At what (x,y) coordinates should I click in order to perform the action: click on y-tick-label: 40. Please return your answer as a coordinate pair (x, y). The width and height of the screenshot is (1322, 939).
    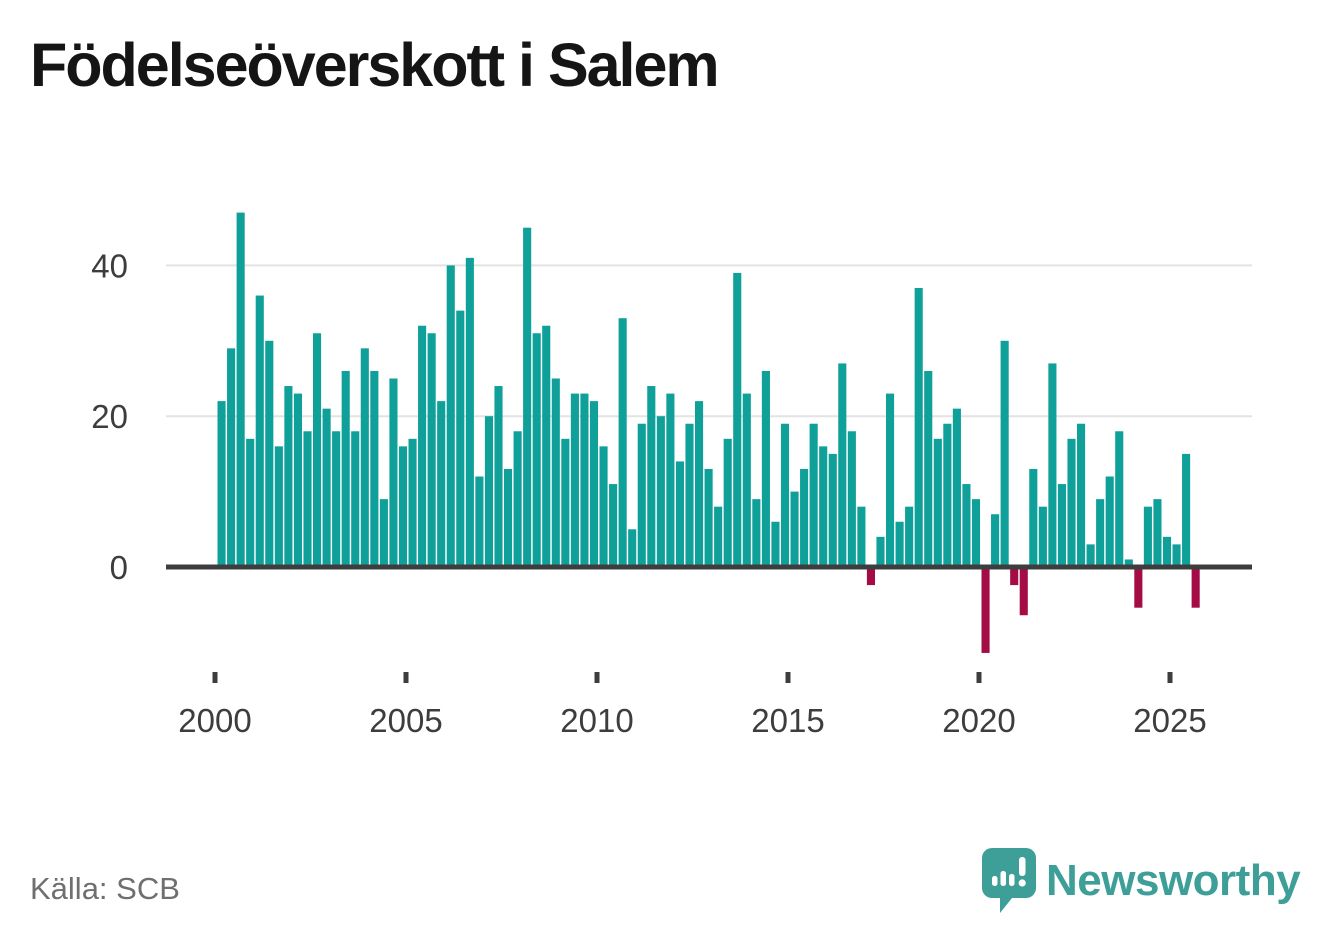
    Looking at the image, I should click on (109, 265).